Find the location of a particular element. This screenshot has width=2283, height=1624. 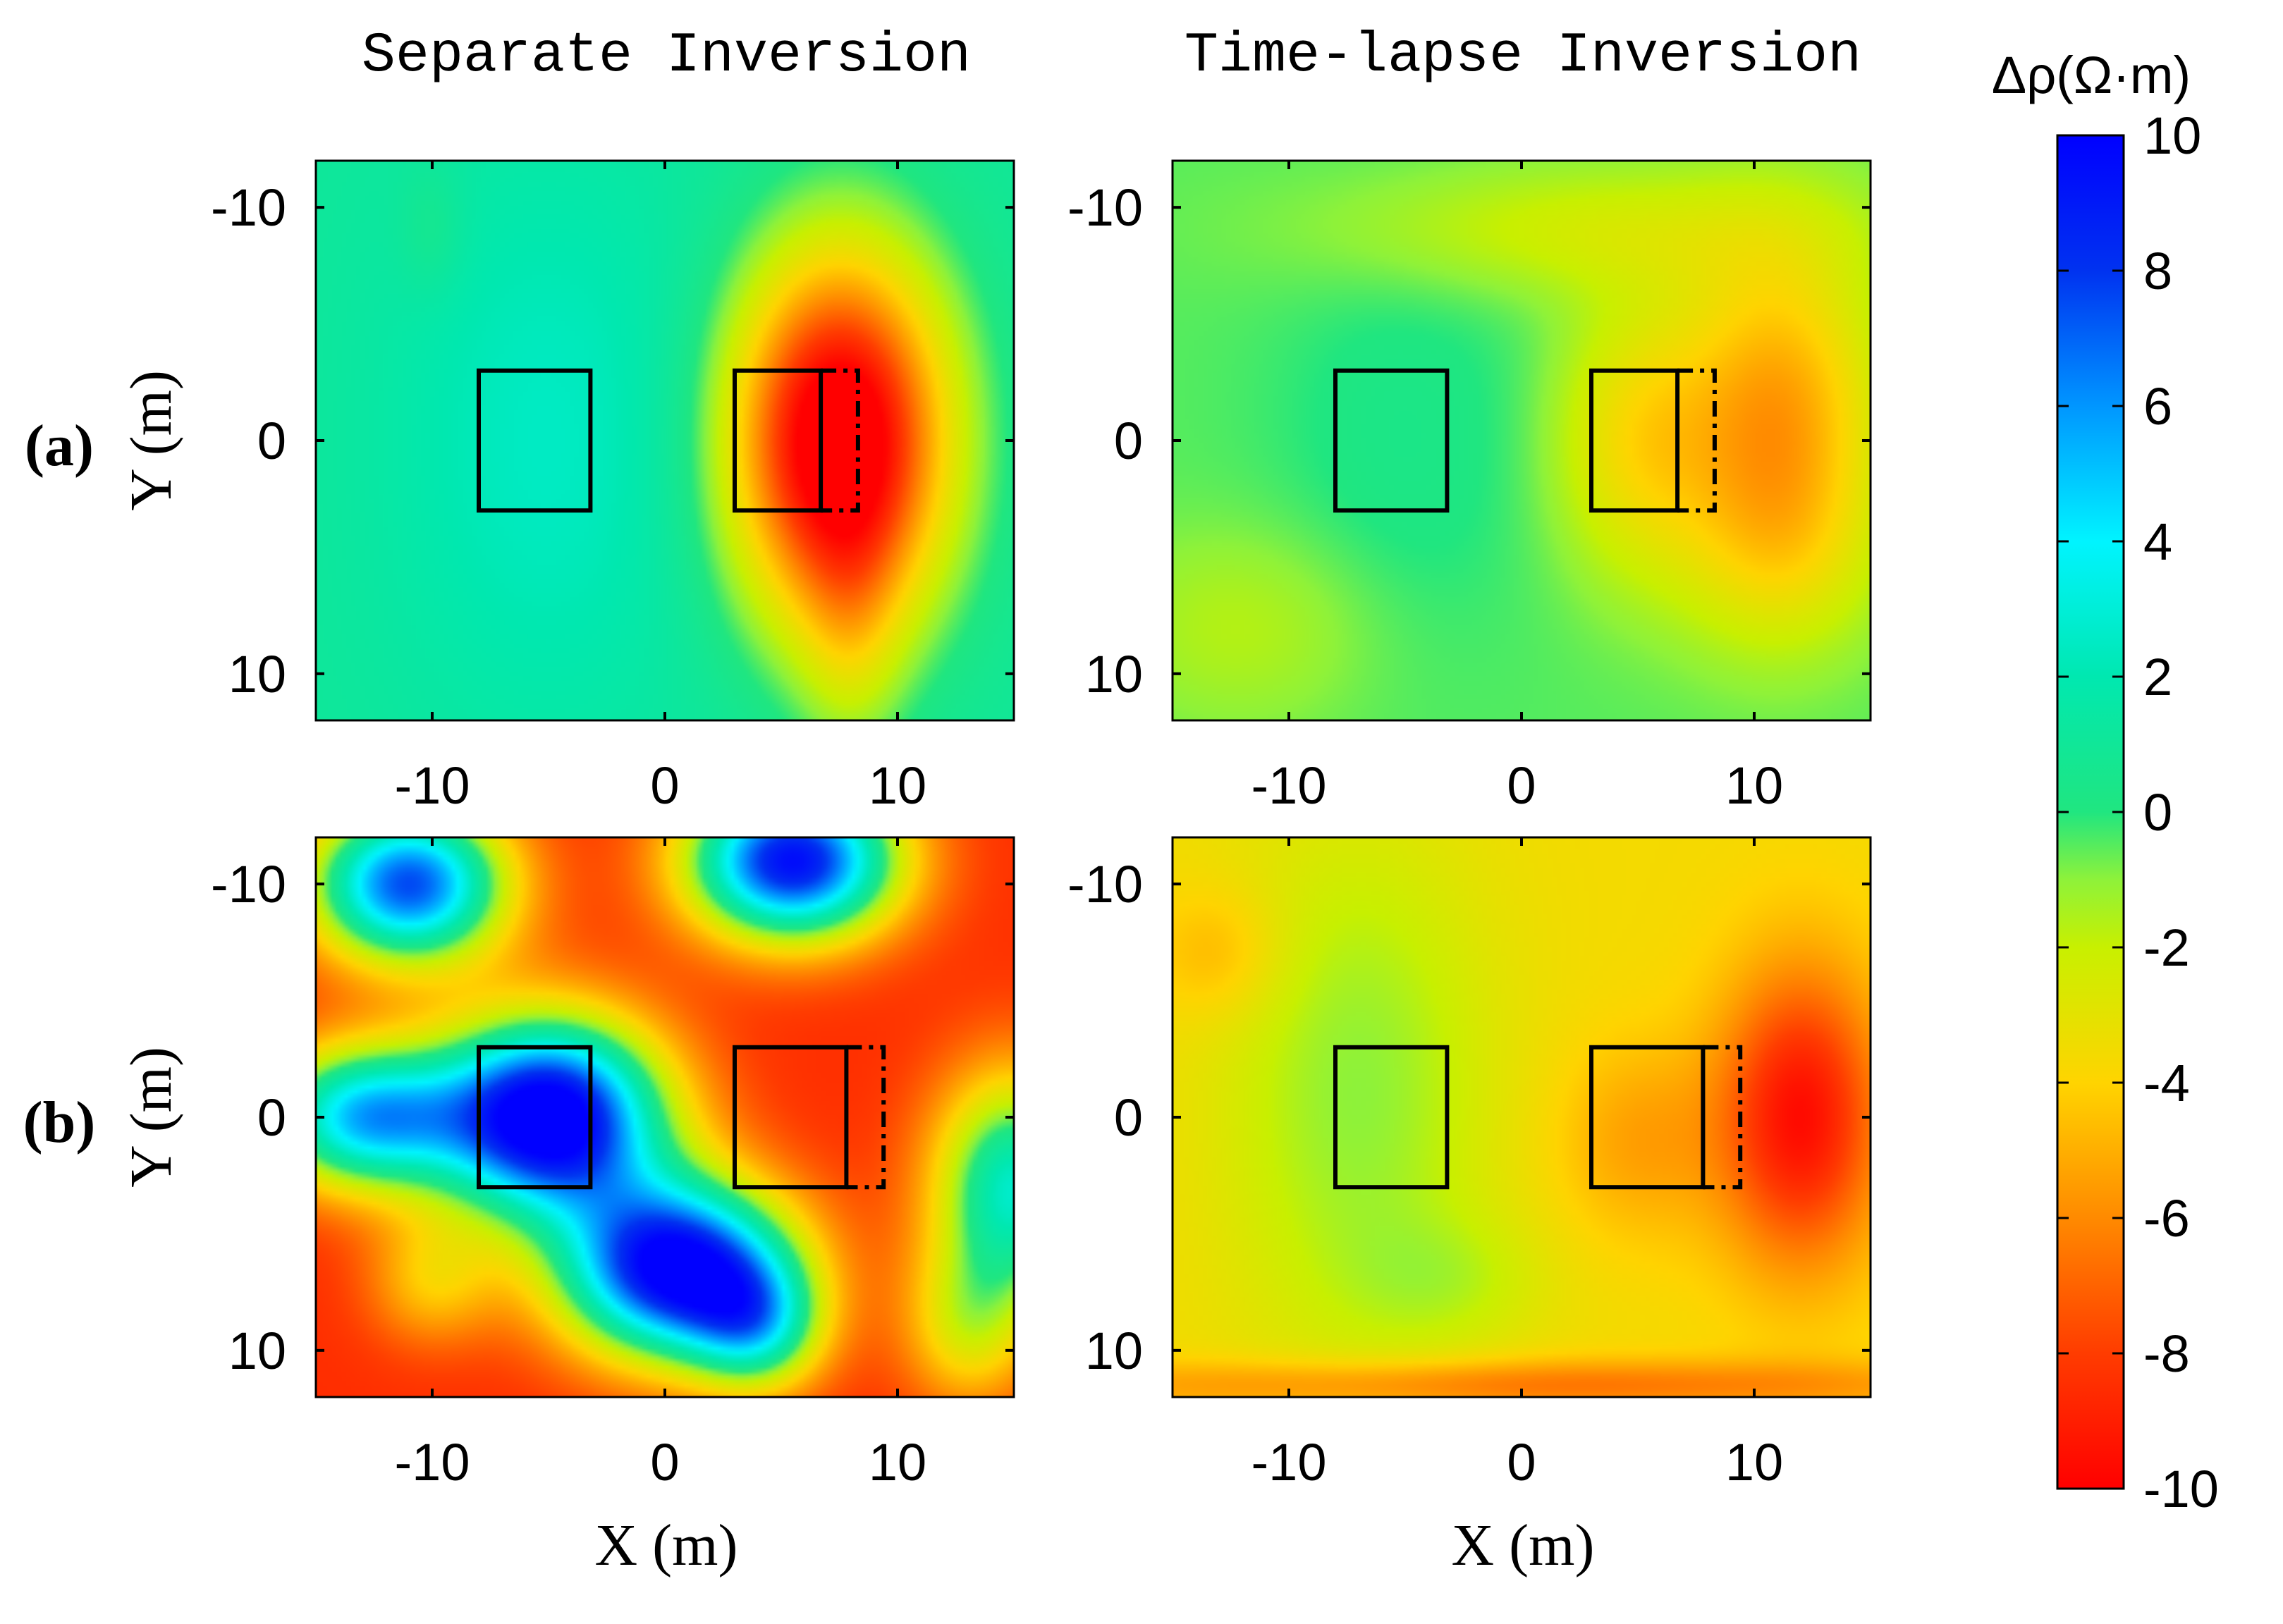

colorbar-tick-label: -10 is located at coordinates (2181, 1489).